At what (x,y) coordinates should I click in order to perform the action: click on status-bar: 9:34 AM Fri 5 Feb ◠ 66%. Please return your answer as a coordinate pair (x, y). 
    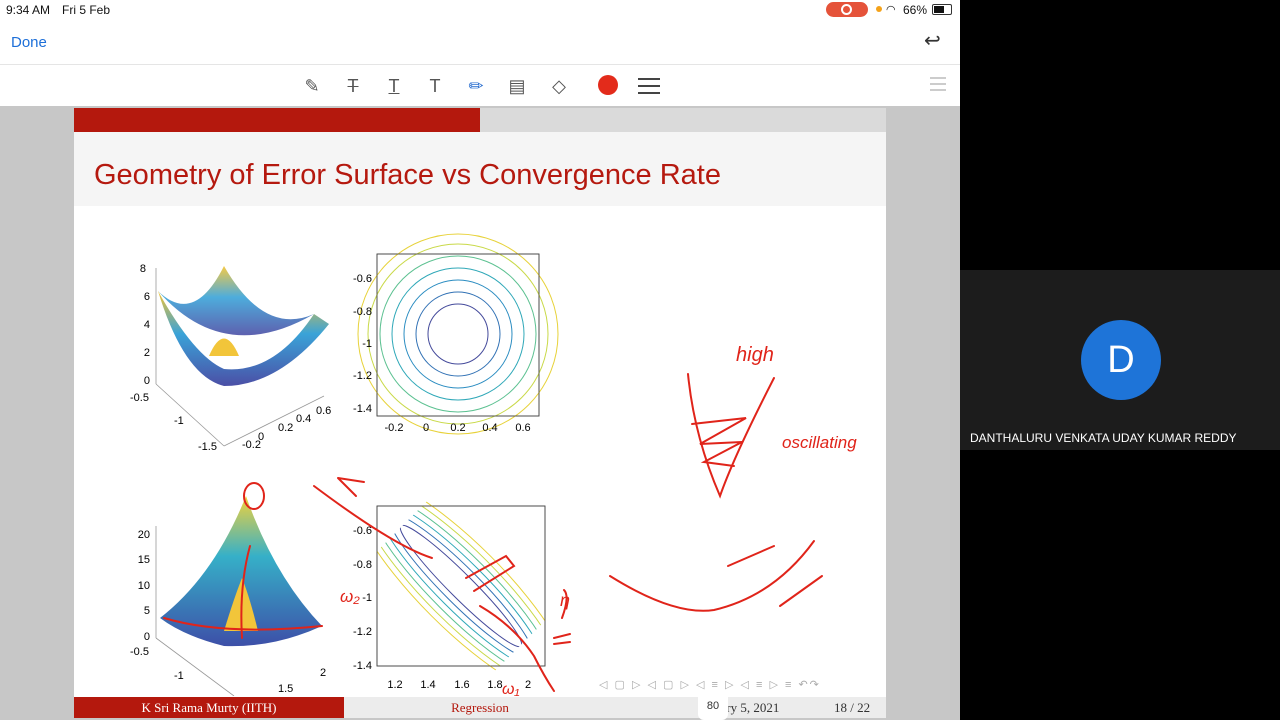
    Looking at the image, I should click on (480, 10).